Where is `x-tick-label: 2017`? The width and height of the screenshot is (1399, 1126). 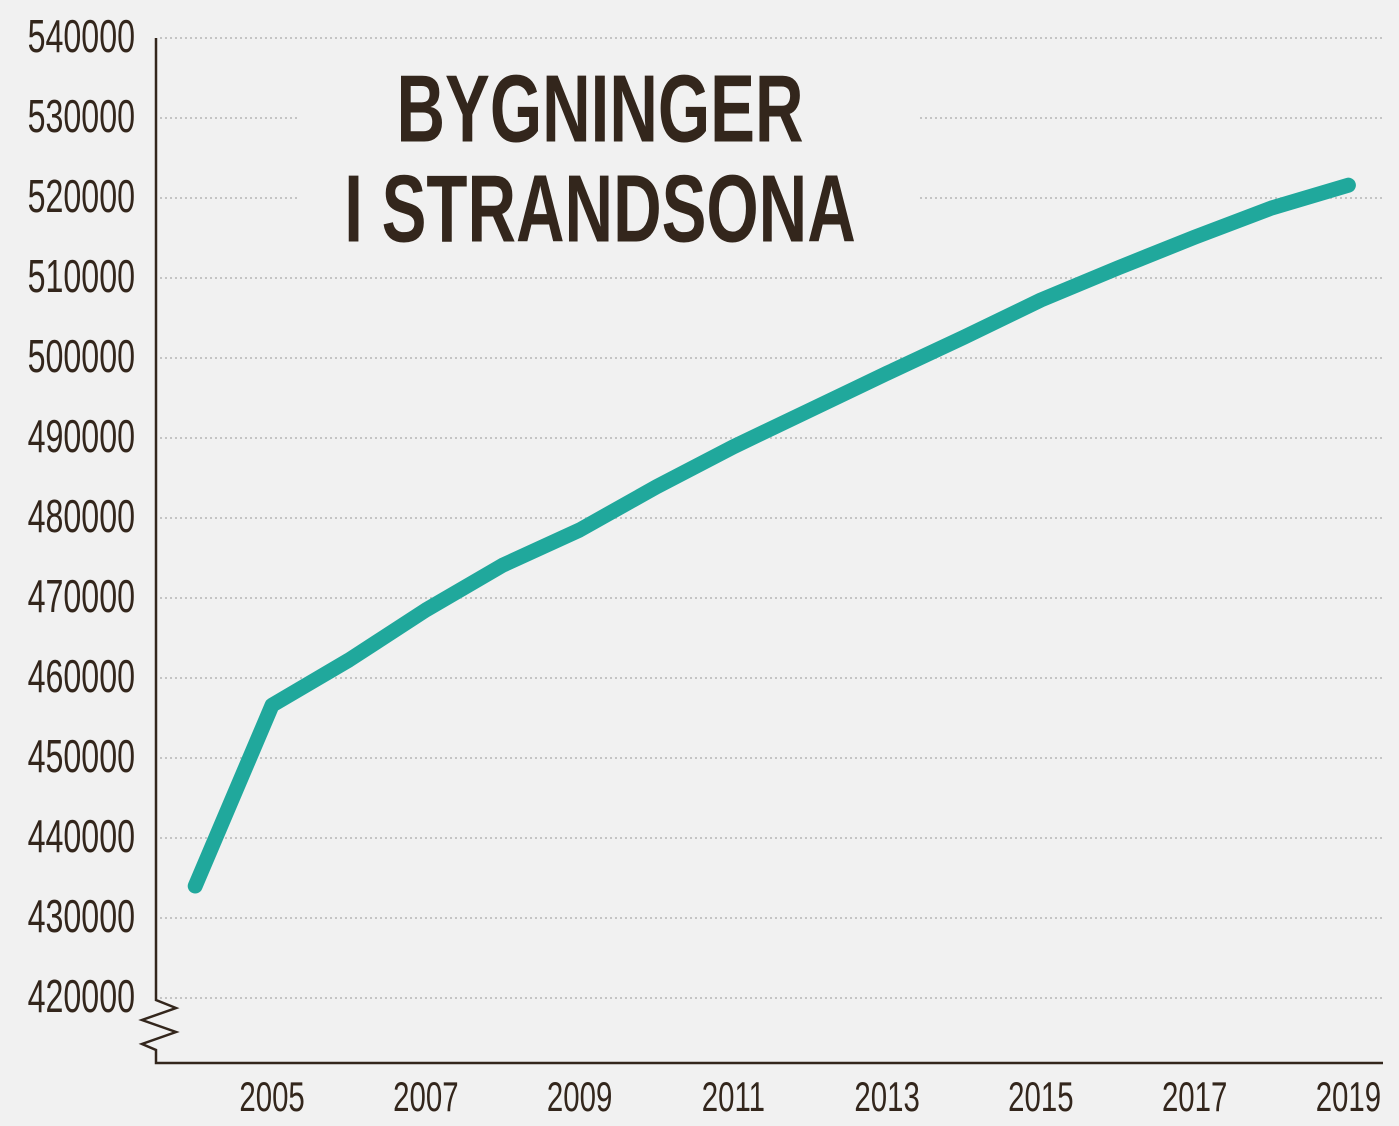 x-tick-label: 2017 is located at coordinates (1194, 1097).